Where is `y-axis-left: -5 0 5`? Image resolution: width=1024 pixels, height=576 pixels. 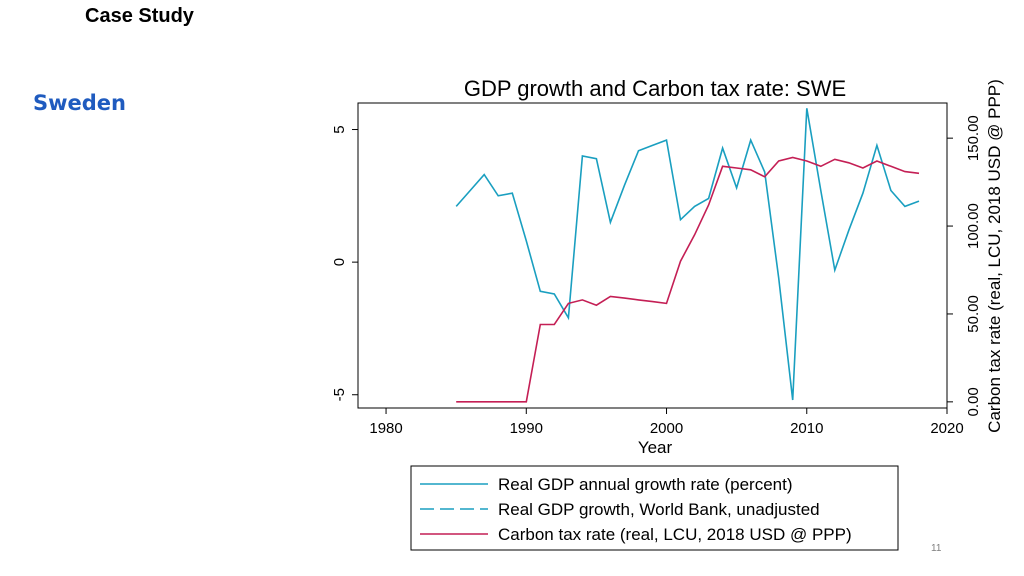
y-axis-left: -5 0 5 is located at coordinates (344, 263).